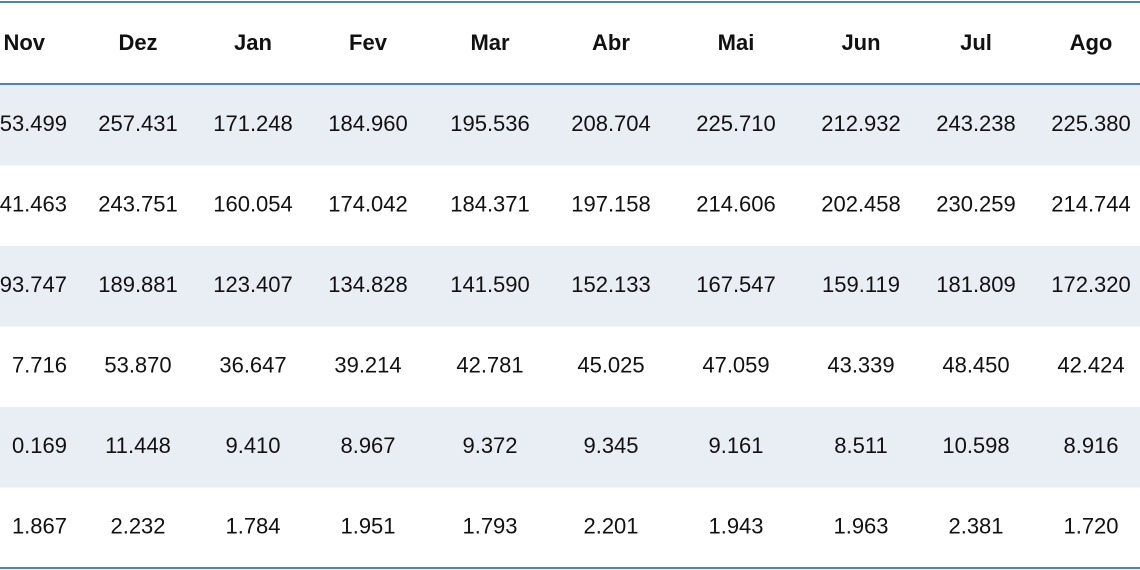  Describe the element at coordinates (1091, 204) in the screenshot. I see `cell: 214.744` at that location.